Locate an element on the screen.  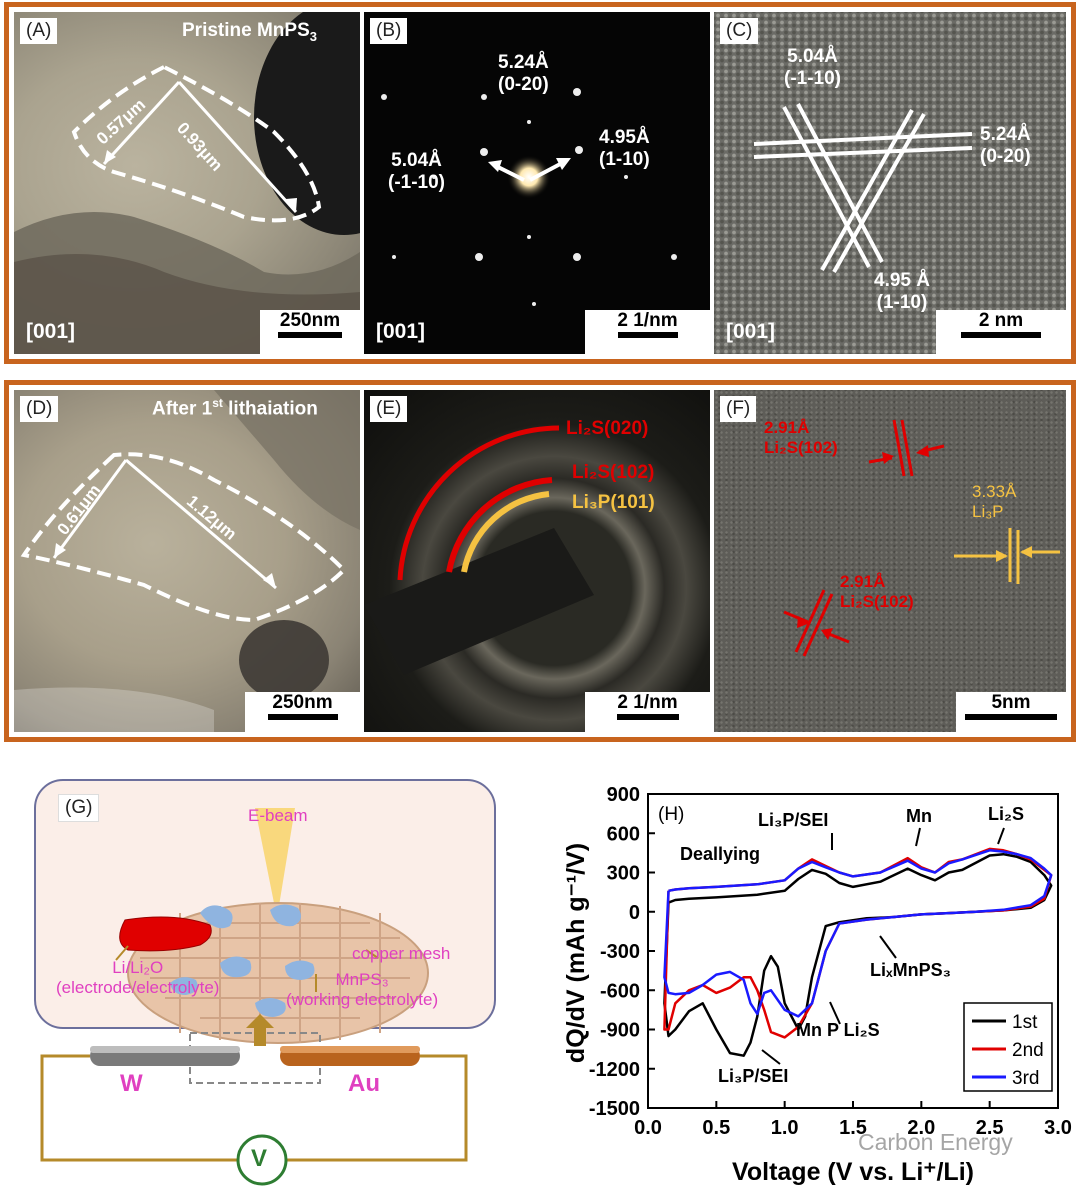
panel-d-scalebar: 250nm is located at coordinates (302, 712).